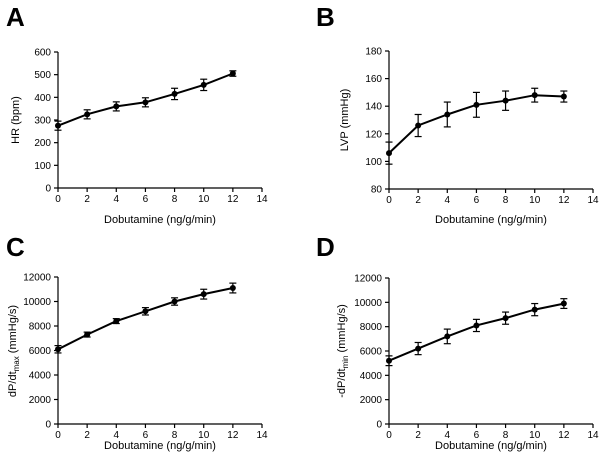  What do you see at coordinates (42, 75) in the screenshot?
I see `chart-a-y-tick-label: 500` at bounding box center [42, 75].